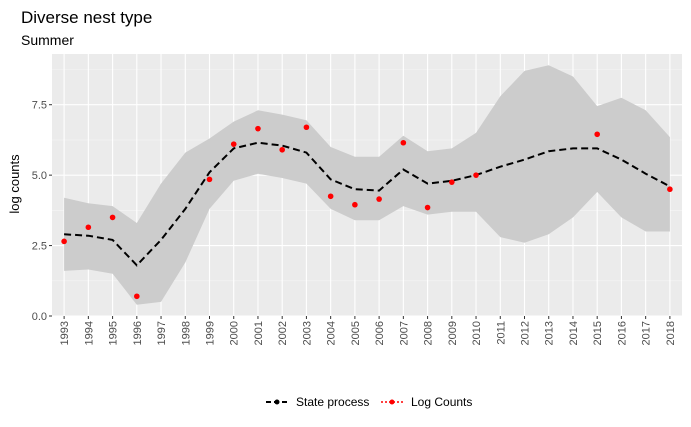 The image size is (691, 427). Describe the element at coordinates (501, 333) in the screenshot. I see `x-tick-label: 2011` at that location.